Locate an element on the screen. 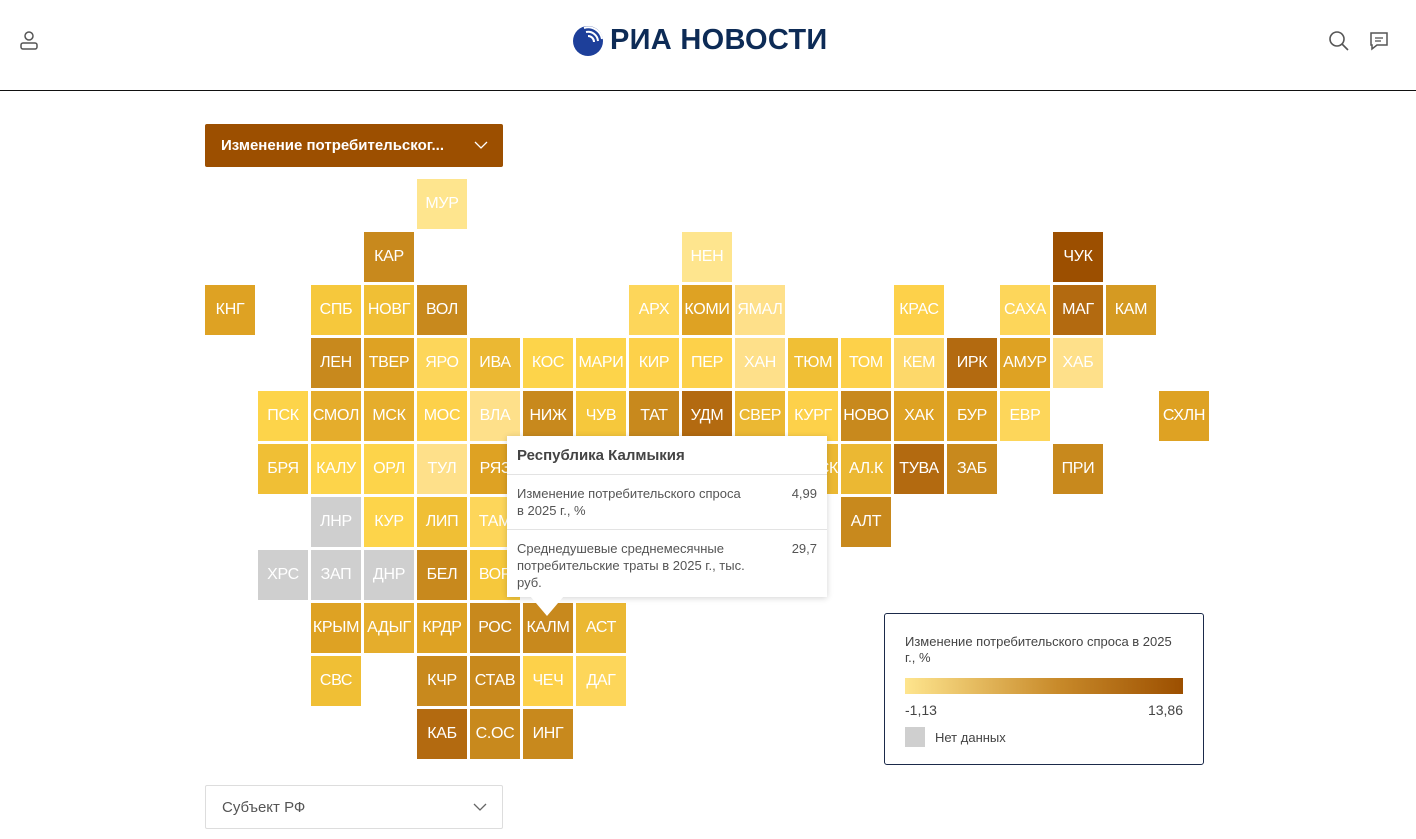 This screenshot has height=839, width=1416. region-tile: ТАТ is located at coordinates (654, 416).